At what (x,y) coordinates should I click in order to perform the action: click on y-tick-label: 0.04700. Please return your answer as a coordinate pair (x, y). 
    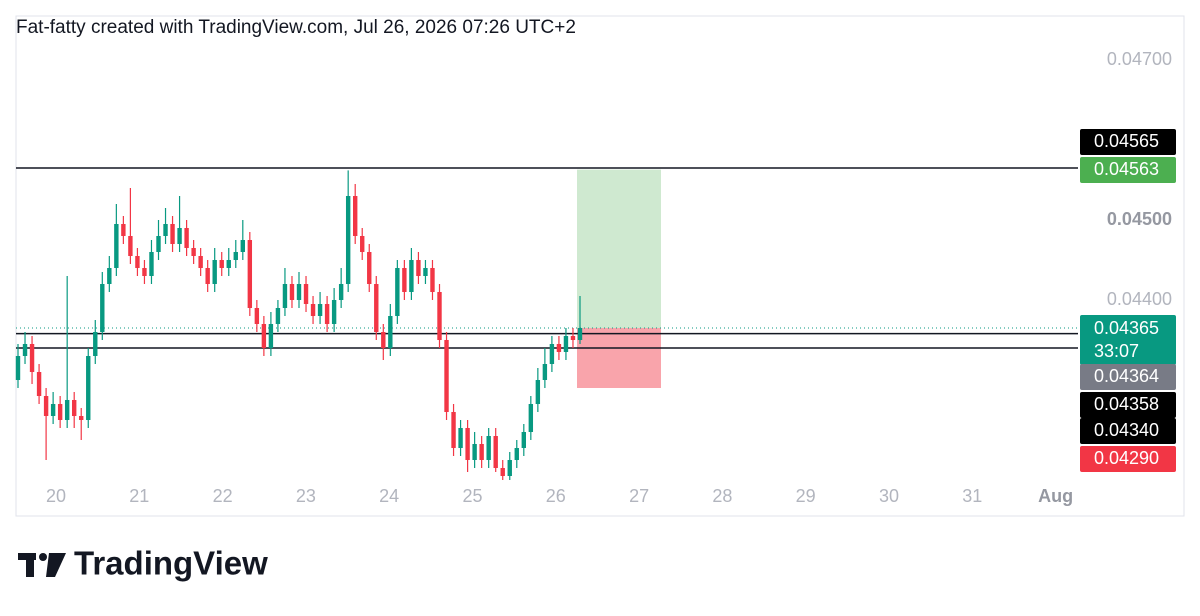
    Looking at the image, I should click on (1139, 59).